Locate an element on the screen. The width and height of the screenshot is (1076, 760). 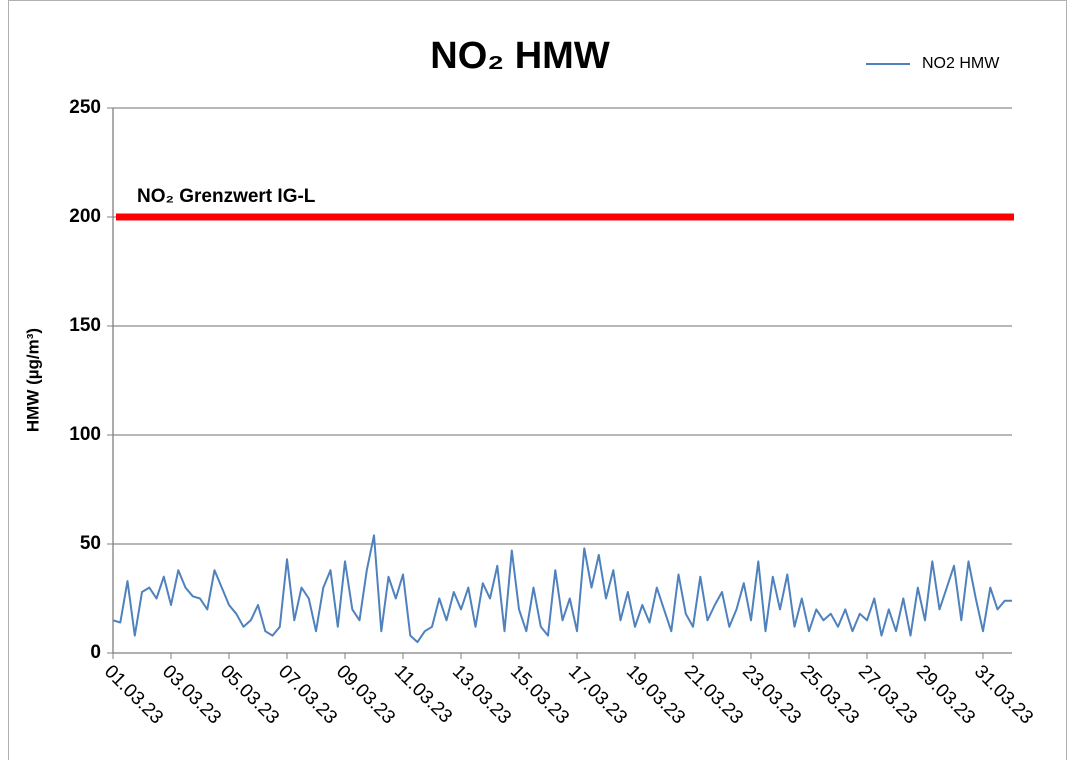
data-line is located at coordinates (562, 589).